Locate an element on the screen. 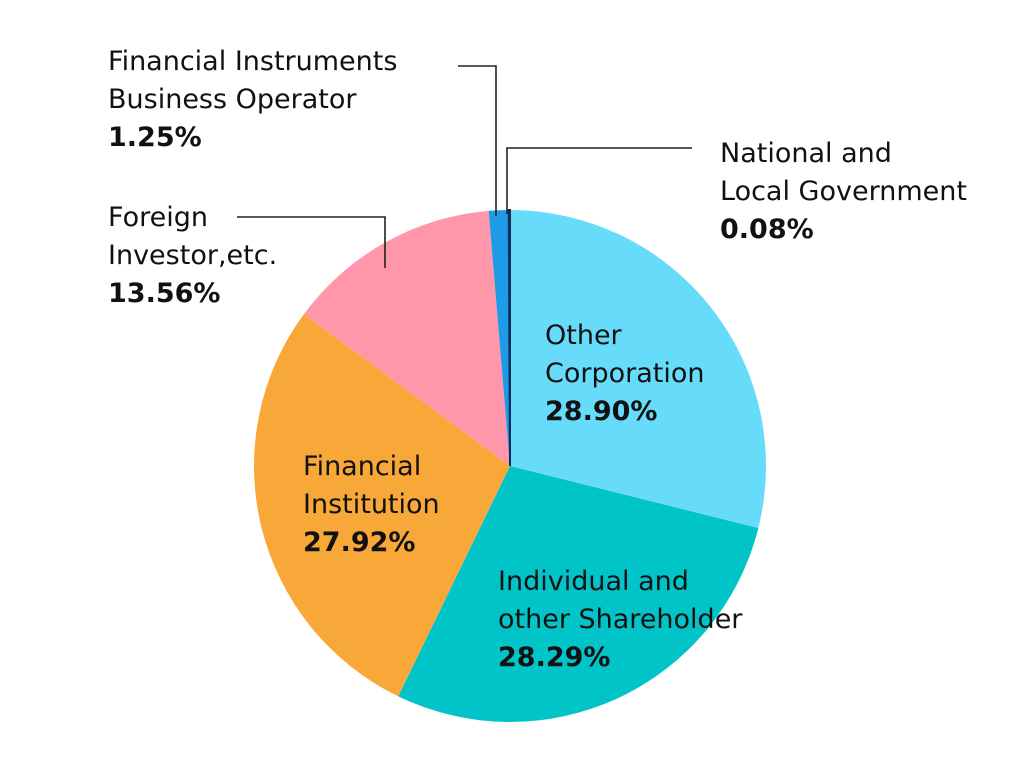  pie-slice-individual-shareholder is located at coordinates (578, 594).